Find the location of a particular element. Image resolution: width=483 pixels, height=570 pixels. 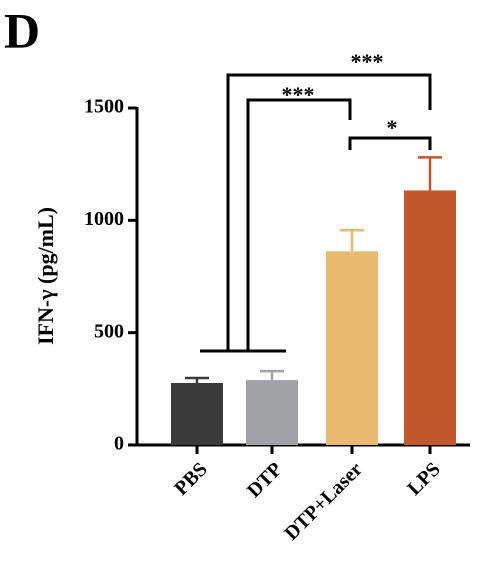

y-tick-label: 1000 is located at coordinates (104, 219).